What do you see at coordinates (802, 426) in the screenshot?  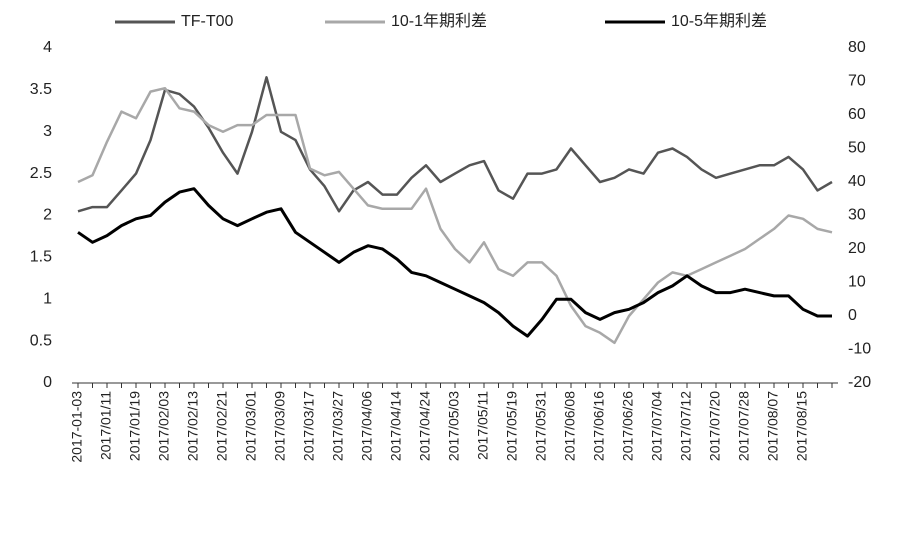 I see `x-tick-label: 2017/08/15` at bounding box center [802, 426].